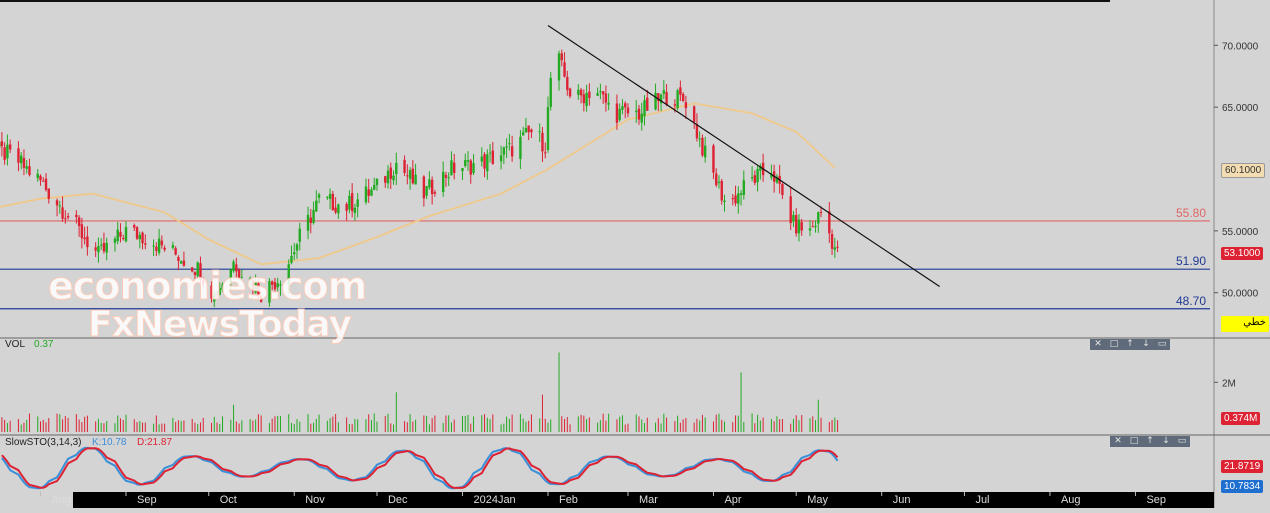 The image size is (1270, 513). Describe the element at coordinates (568, 500) in the screenshot. I see `x-tick-label: Feb` at that location.